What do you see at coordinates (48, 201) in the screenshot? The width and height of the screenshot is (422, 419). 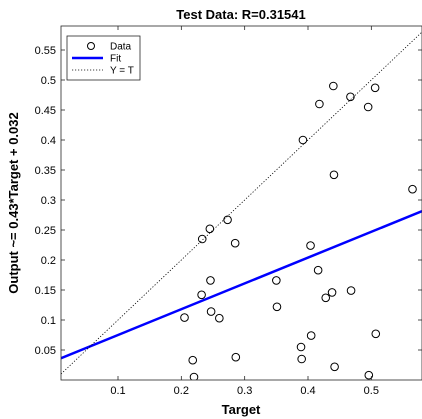 I see `y-tick-label: 0.3` at bounding box center [48, 201].